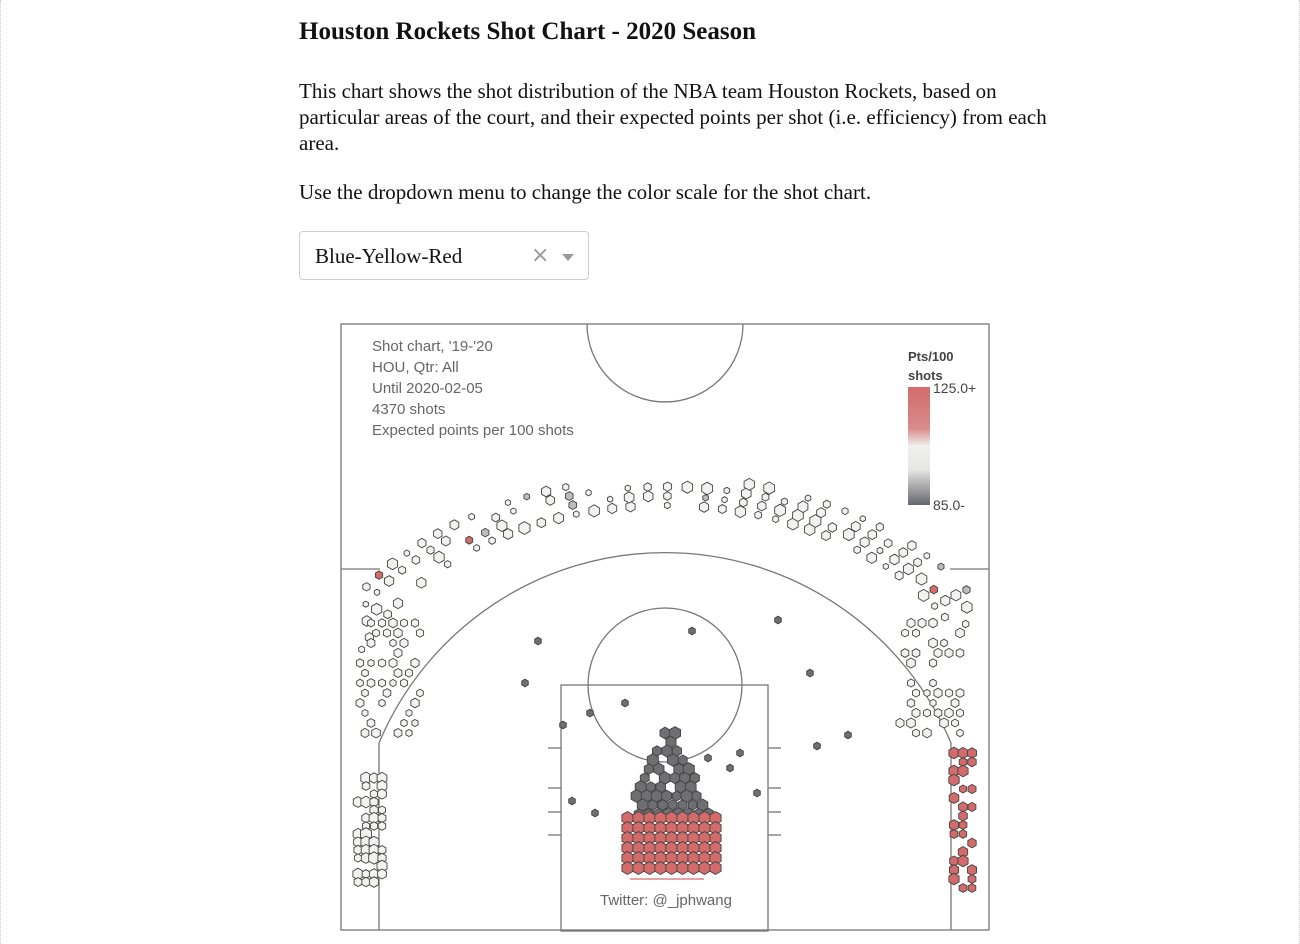  I want to click on page-edge-left, so click(1, 472).